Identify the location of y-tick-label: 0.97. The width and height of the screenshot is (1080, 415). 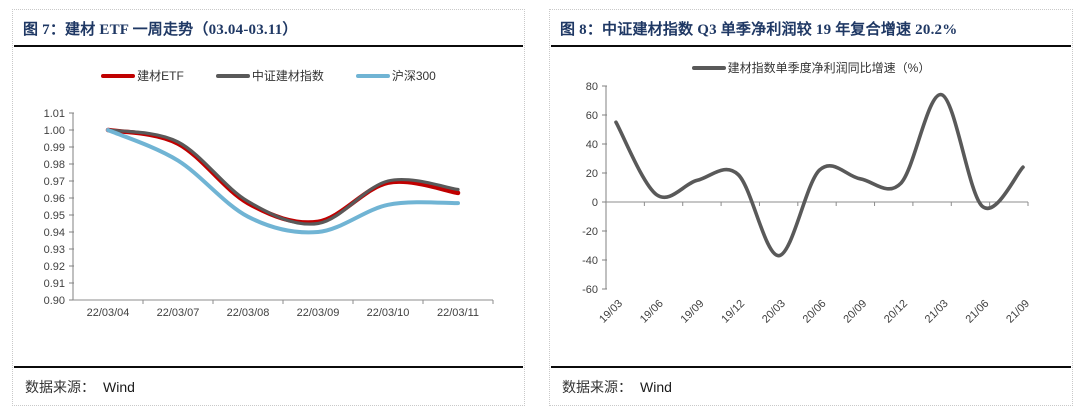
(54, 182).